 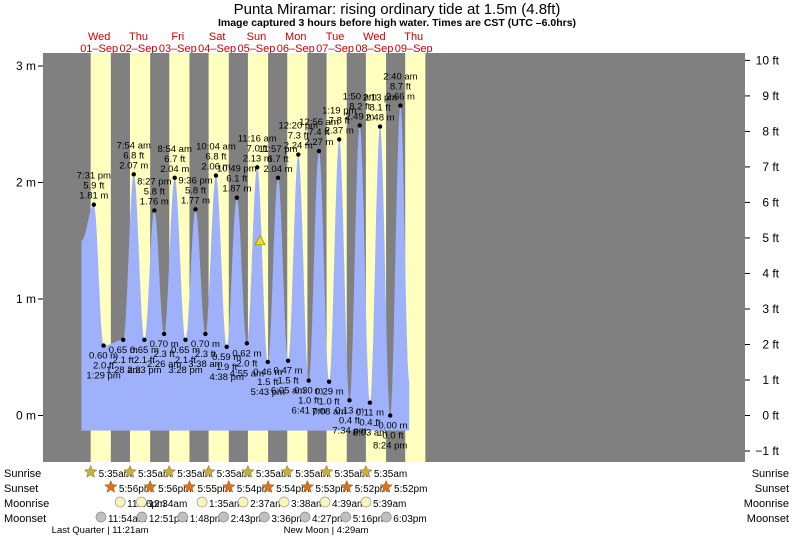 What do you see at coordinates (298, 136) in the screenshot?
I see `high-tide-label: 7.3 ft` at bounding box center [298, 136].